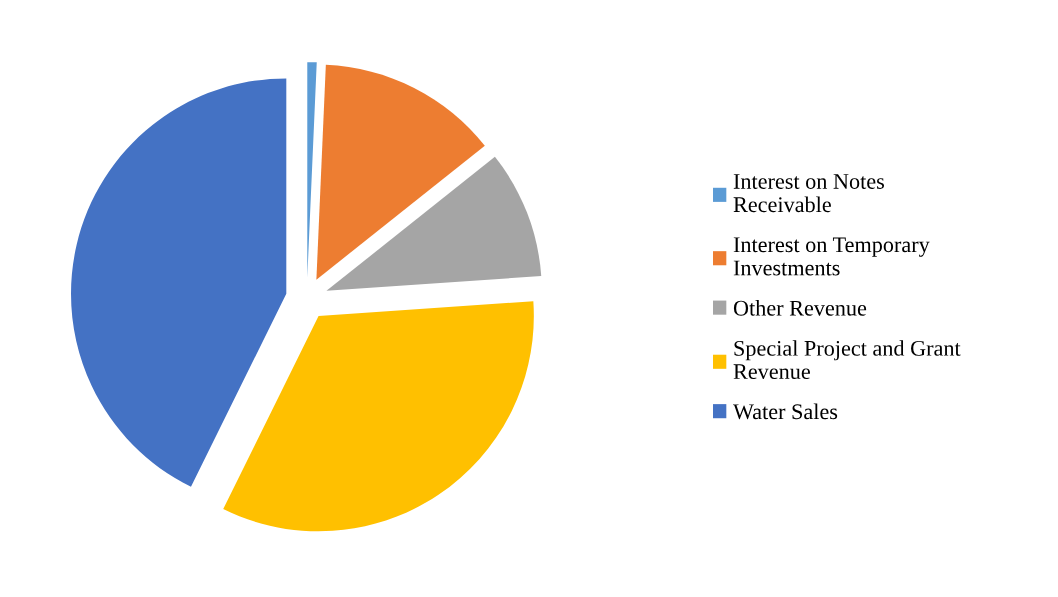 The image size is (1058, 597). Describe the element at coordinates (808, 193) in the screenshot. I see `legend-label: Interest on Notes Receivable` at that location.